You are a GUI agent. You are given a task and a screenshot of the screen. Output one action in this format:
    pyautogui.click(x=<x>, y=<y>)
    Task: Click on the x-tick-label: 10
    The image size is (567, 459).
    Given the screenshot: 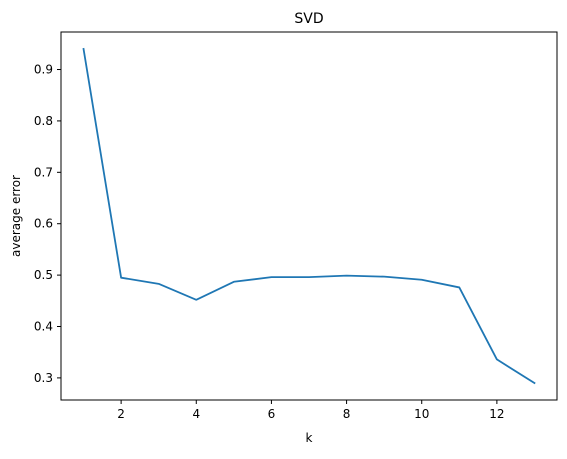 What is the action you would take?
    pyautogui.click(x=421, y=414)
    